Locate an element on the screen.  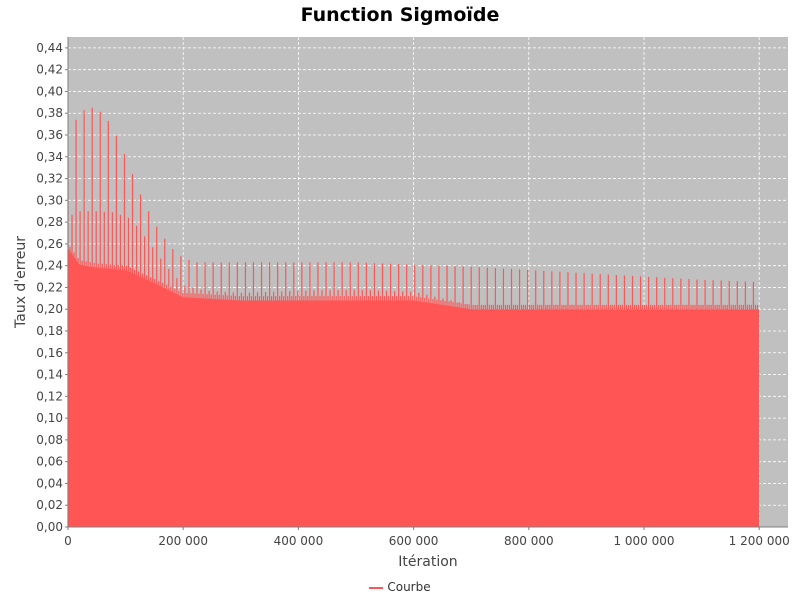
y-tick-label: 0,04 is located at coordinates (49, 483).